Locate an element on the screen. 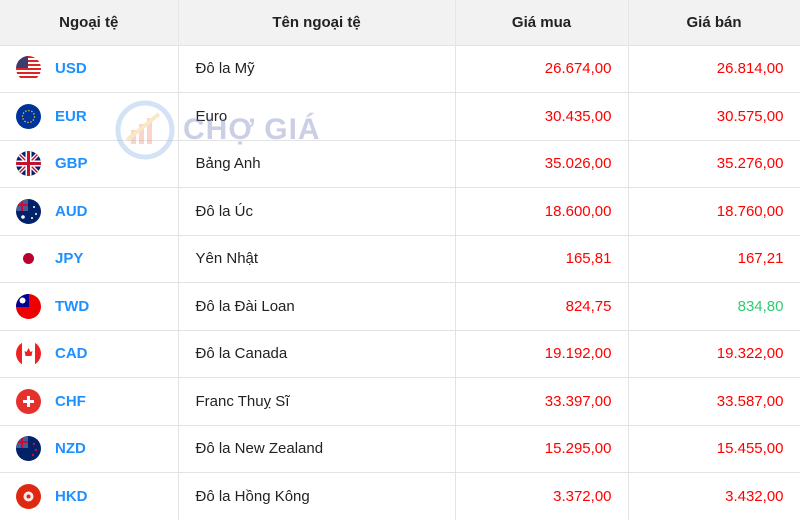 The width and height of the screenshot is (800, 520). sell-price: 30.575,00 is located at coordinates (714, 116).